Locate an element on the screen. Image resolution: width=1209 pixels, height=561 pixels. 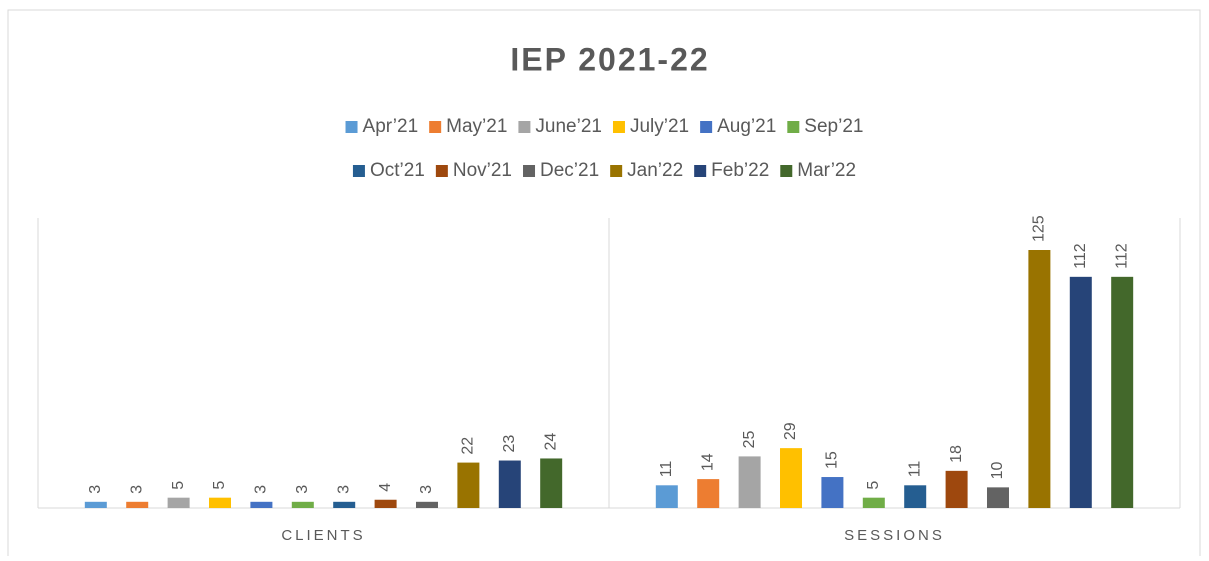
legend-label: Aug’21 is located at coordinates (746, 126).